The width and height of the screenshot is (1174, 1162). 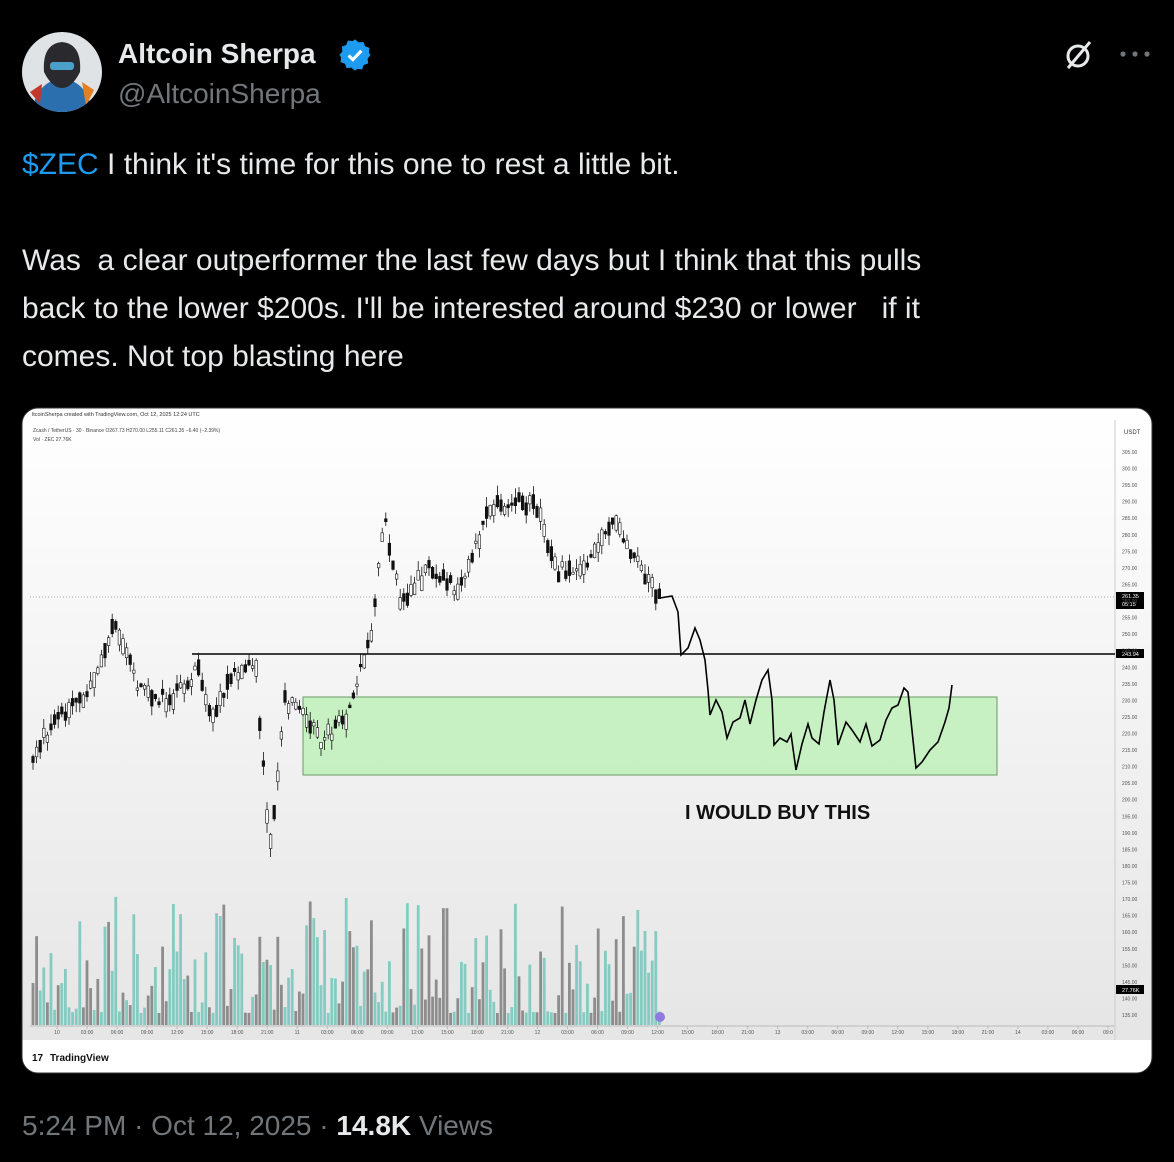 I want to click on grok-icon, so click(x=1079, y=55).